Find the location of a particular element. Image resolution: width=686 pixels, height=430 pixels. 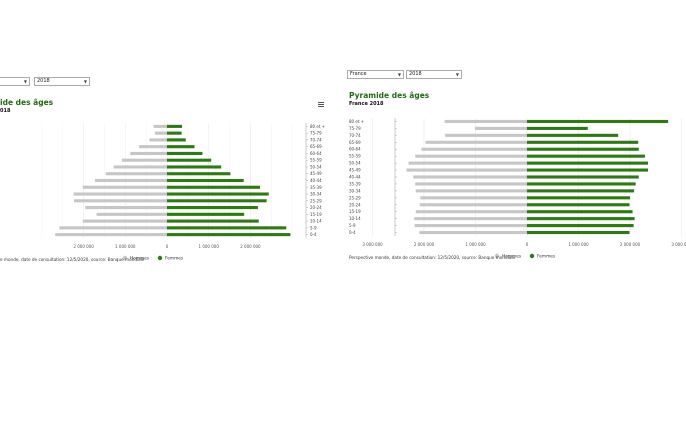

country-select: ▼ is located at coordinates (15, 81).